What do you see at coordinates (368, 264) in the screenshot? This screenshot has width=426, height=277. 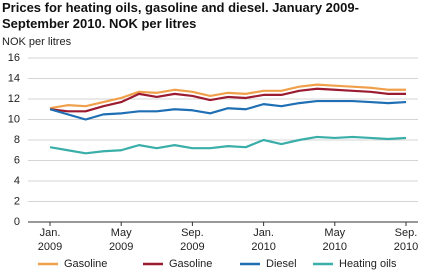 I see `legend-label: Heating oils` at bounding box center [368, 264].